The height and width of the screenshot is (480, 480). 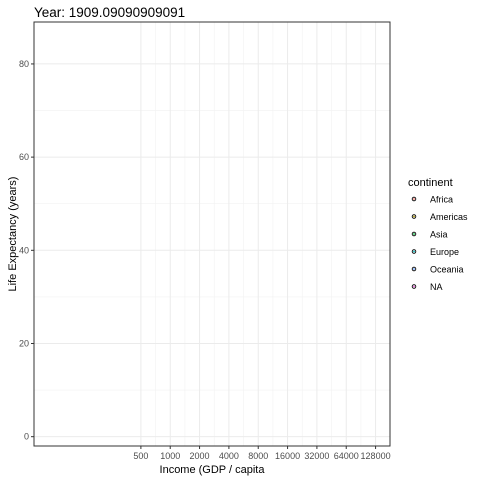 What do you see at coordinates (376, 456) in the screenshot?
I see `x-tick-label: 128000` at bounding box center [376, 456].